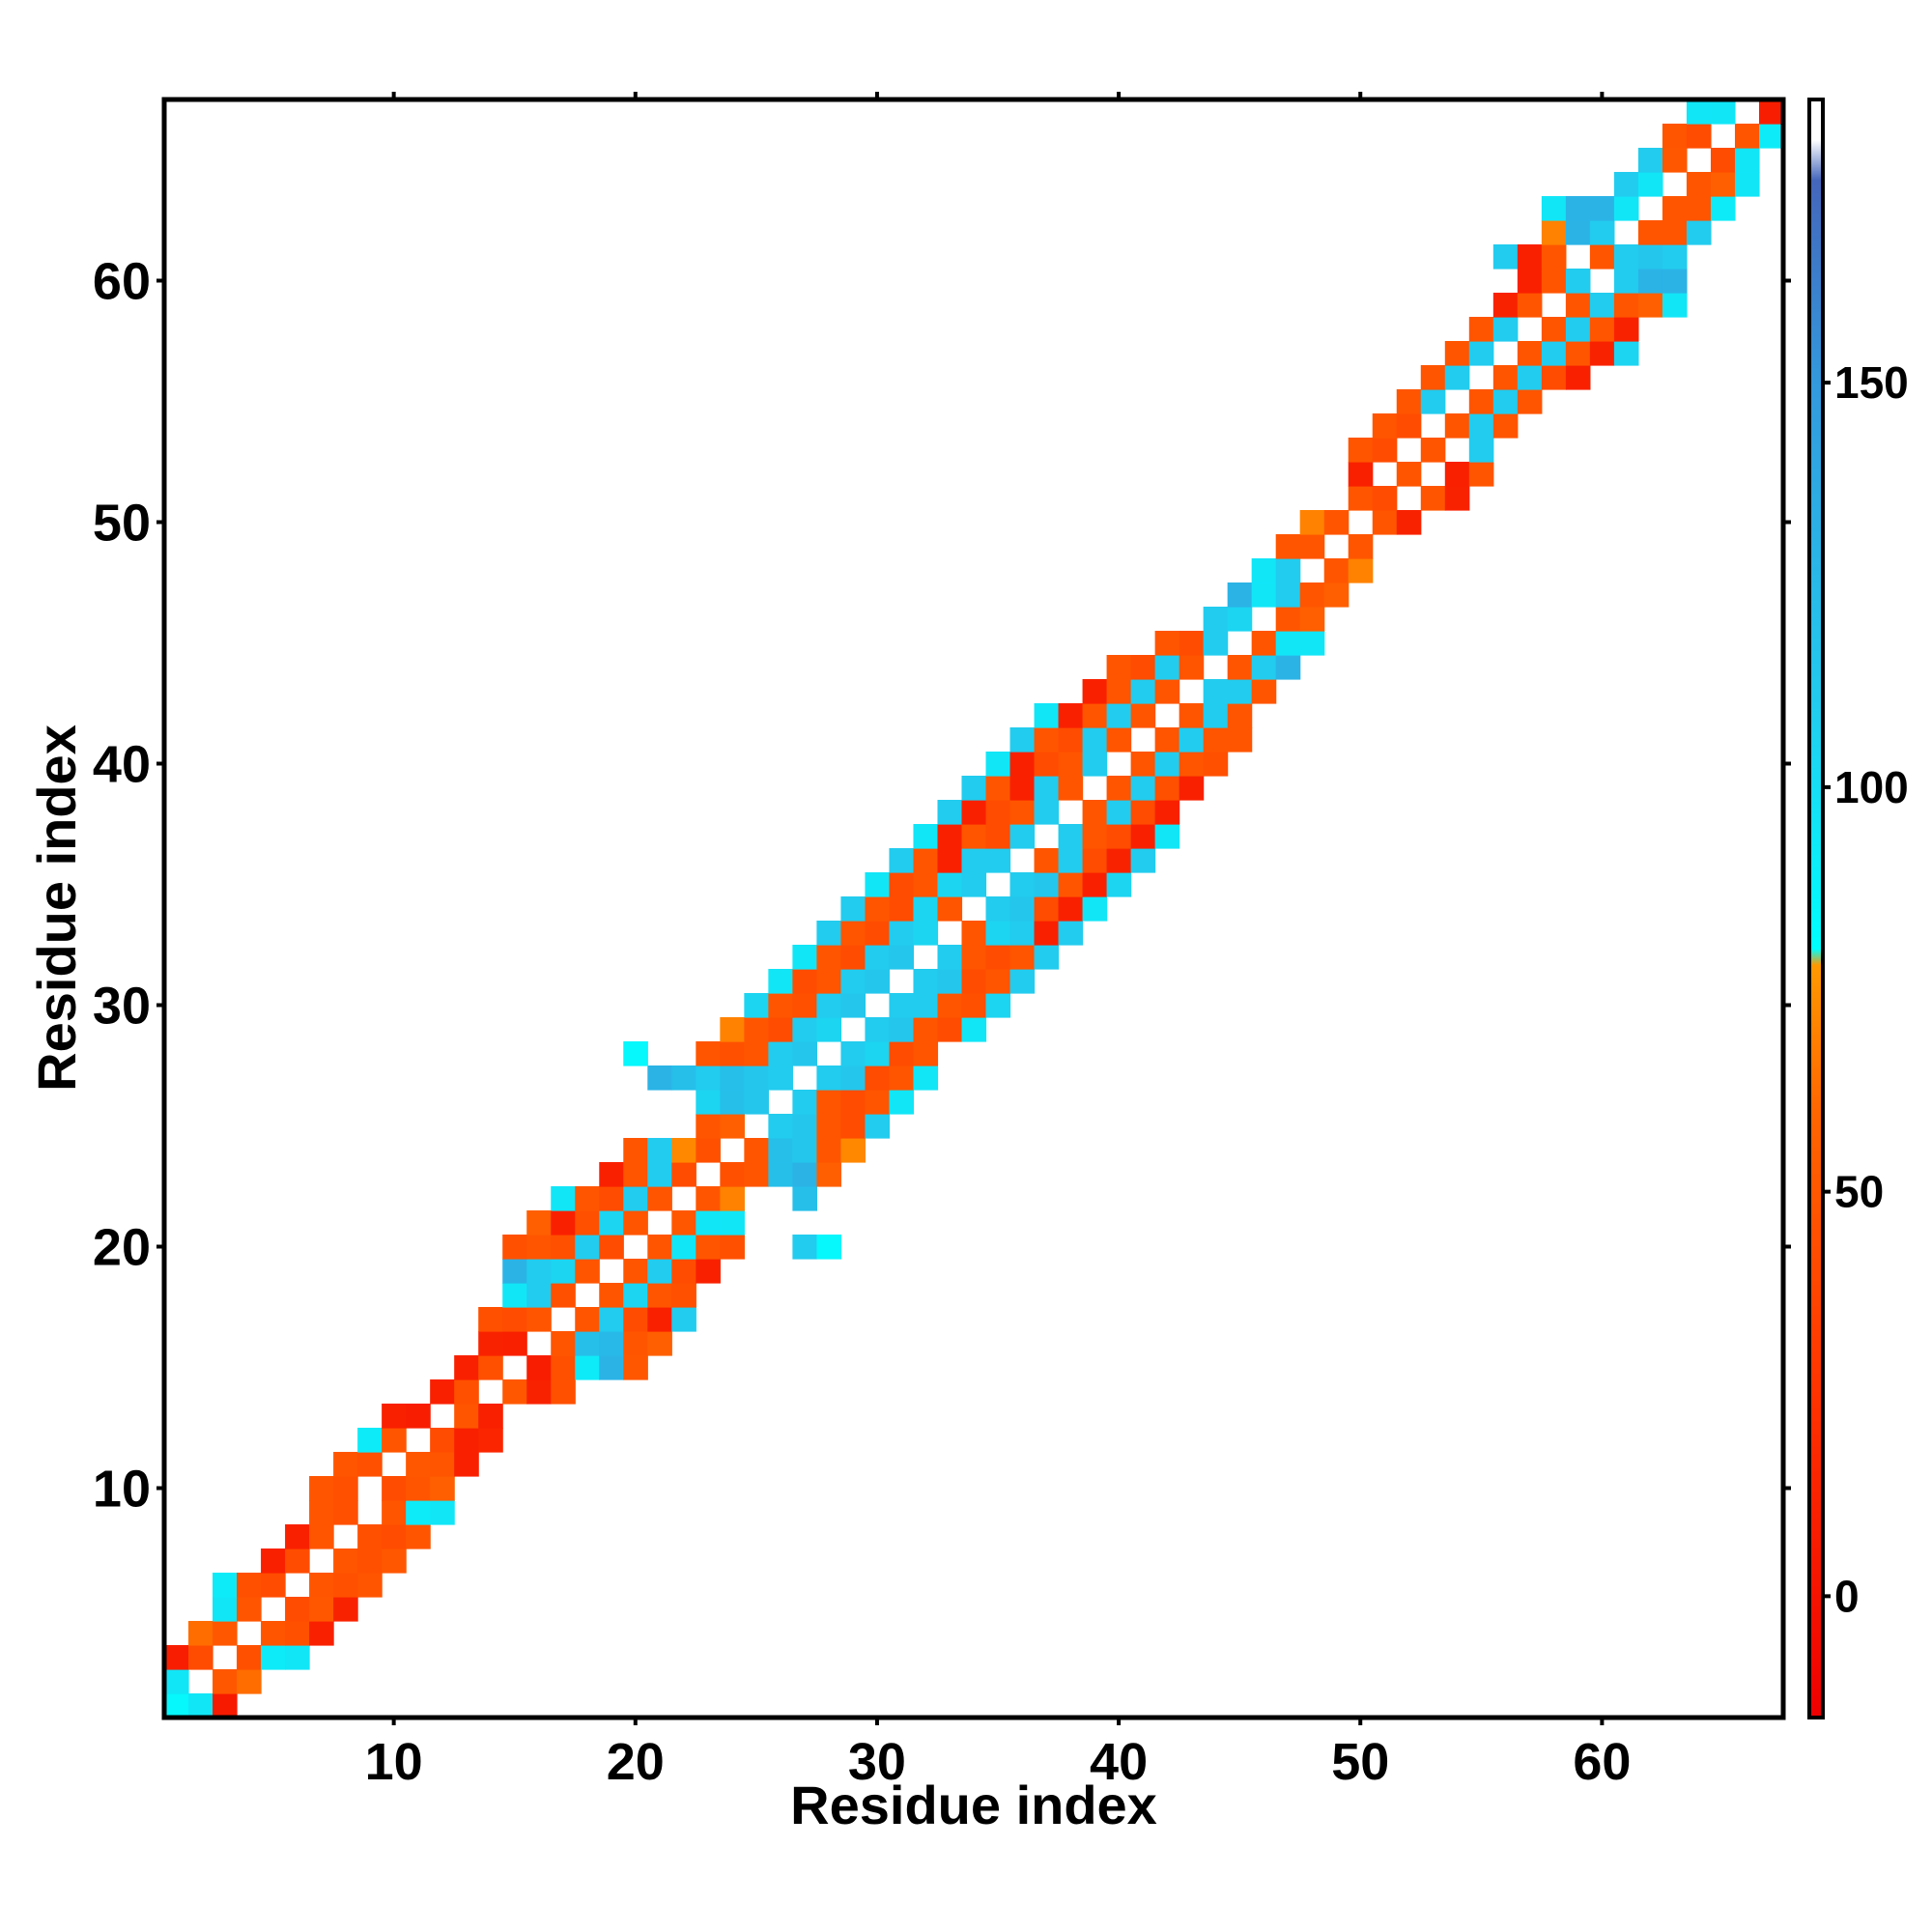 The image size is (1932, 1932). What do you see at coordinates (122, 524) in the screenshot?
I see `y-tick-label: 50` at bounding box center [122, 524].